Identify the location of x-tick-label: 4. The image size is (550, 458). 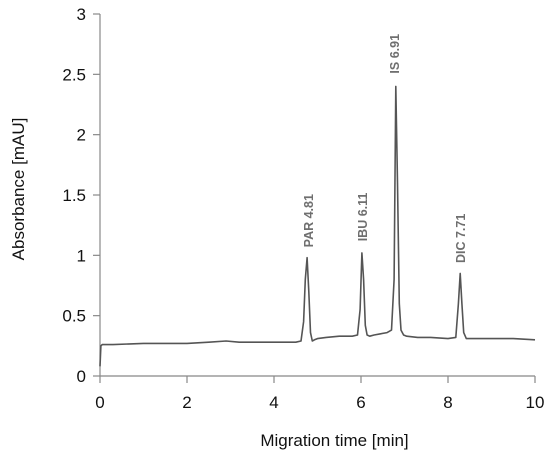
(273, 402).